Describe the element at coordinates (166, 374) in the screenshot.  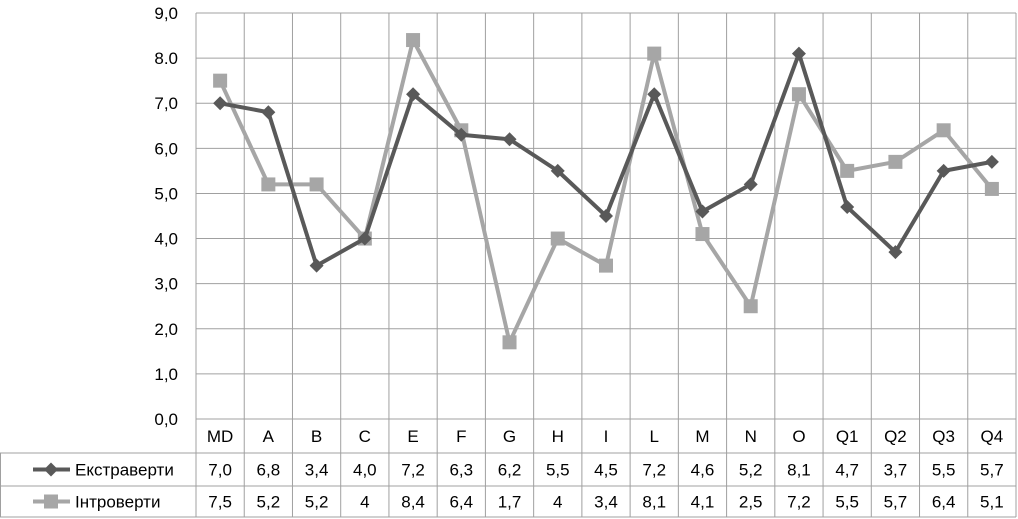
I see `y-tick-label: 1,0` at that location.